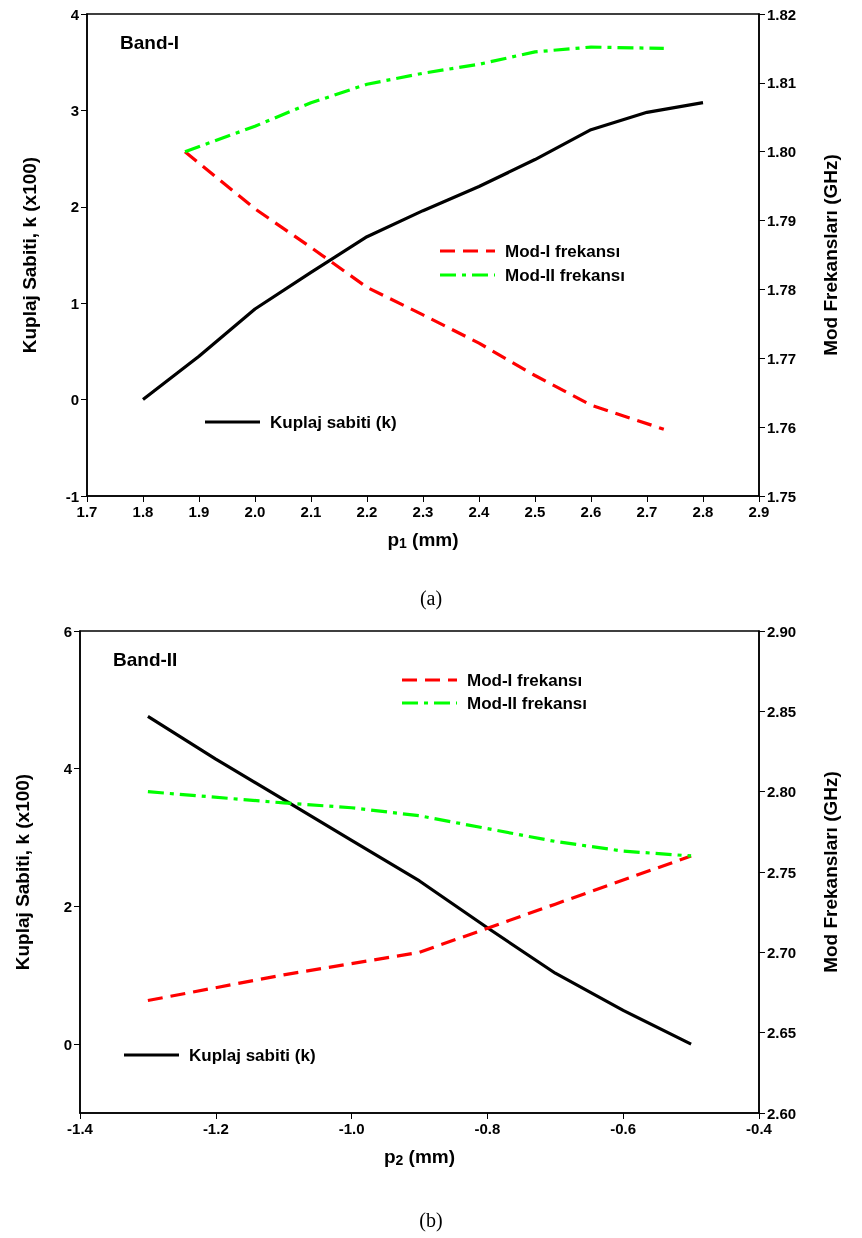 This screenshot has height=1238, width=862. What do you see at coordinates (535, 511) in the screenshot?
I see `x-tick-label: 2.5` at bounding box center [535, 511].